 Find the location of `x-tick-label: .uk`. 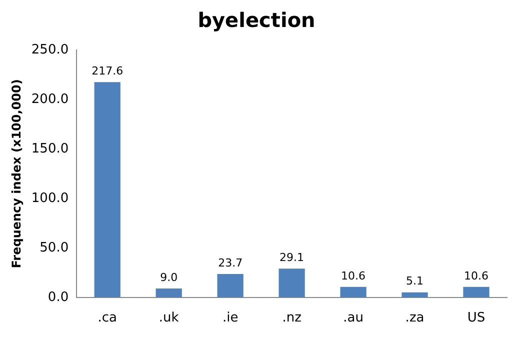

x-tick-label: .uk is located at coordinates (169, 318).